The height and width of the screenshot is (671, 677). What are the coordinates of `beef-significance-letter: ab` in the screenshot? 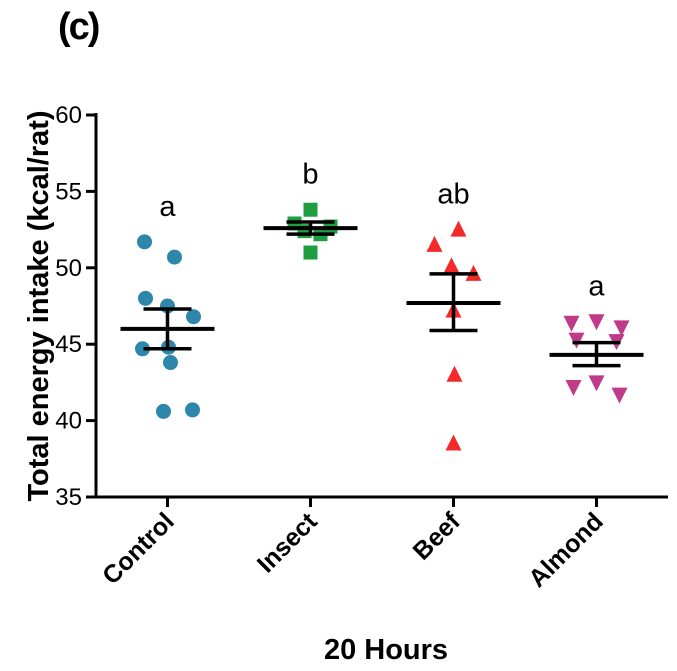 It's located at (453, 195).